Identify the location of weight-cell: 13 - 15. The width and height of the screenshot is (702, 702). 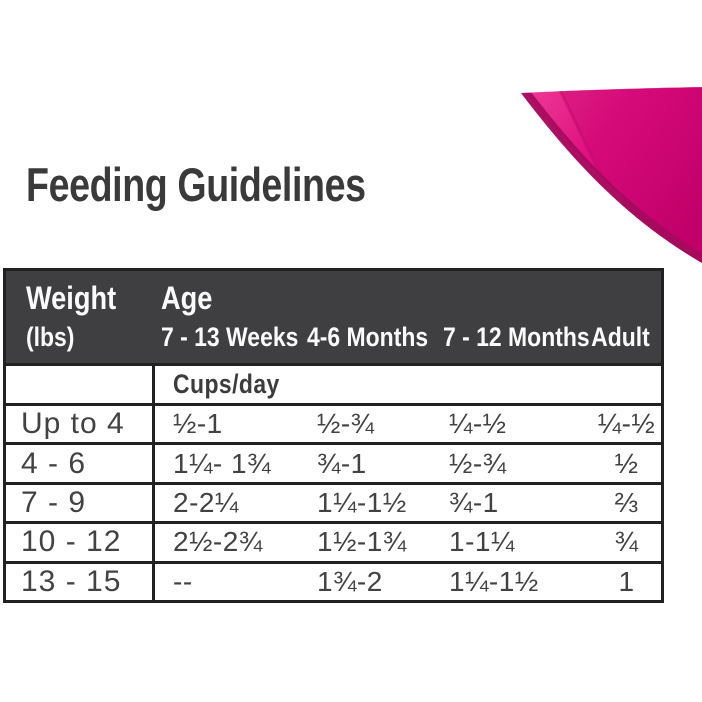
(80, 582).